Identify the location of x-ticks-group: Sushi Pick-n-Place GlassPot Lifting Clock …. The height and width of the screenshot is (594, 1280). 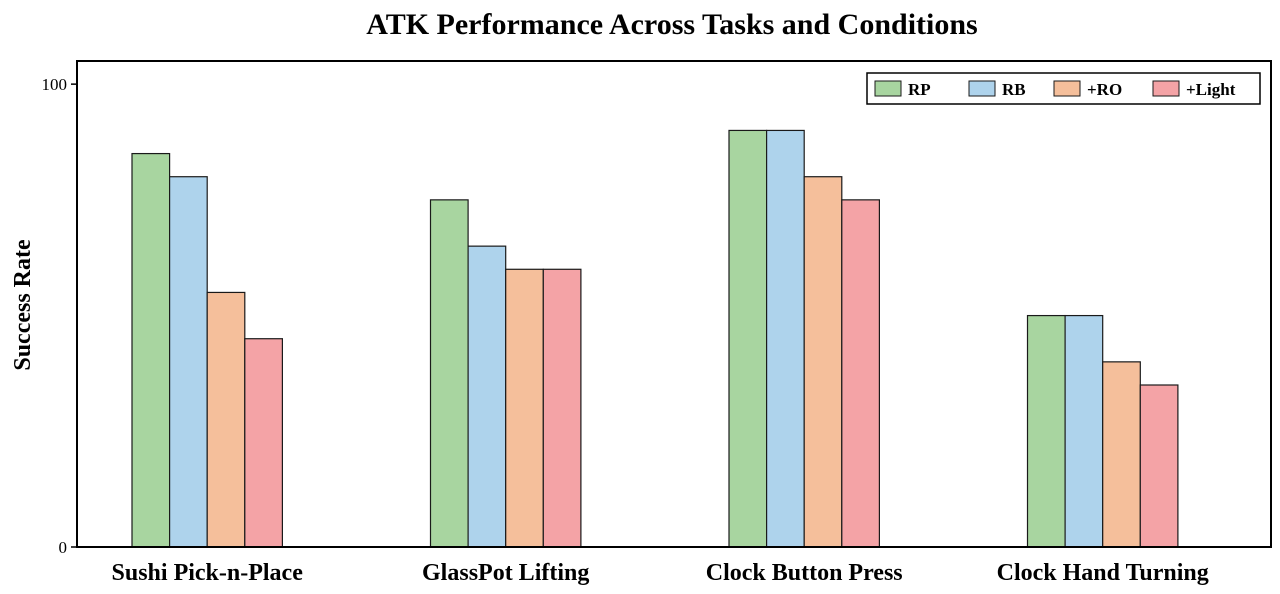
(660, 573).